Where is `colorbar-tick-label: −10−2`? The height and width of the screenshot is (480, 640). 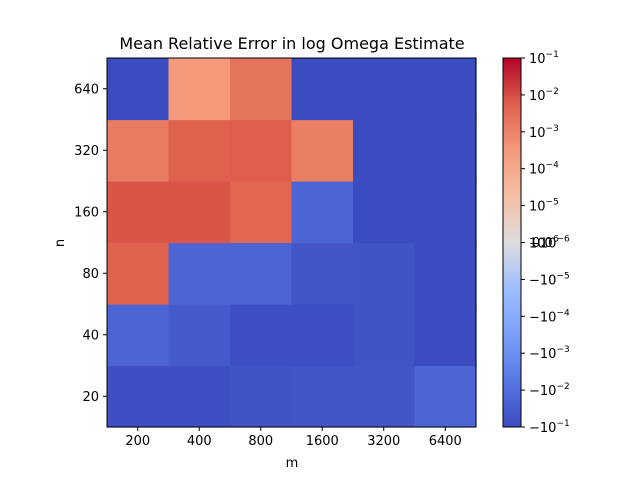
colorbar-tick-label: −10−2 is located at coordinates (549, 390).